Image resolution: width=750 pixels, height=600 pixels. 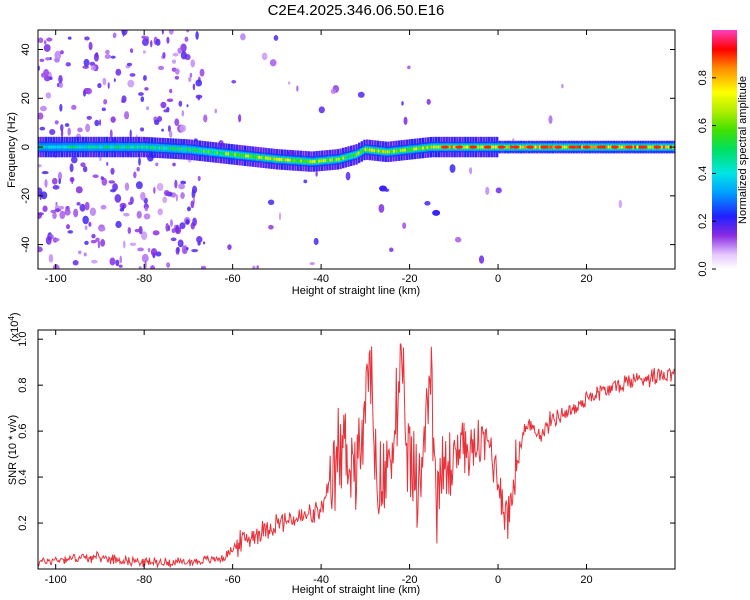 I want to click on spectrogram-y-tick-label: 20, so click(x=26, y=98).